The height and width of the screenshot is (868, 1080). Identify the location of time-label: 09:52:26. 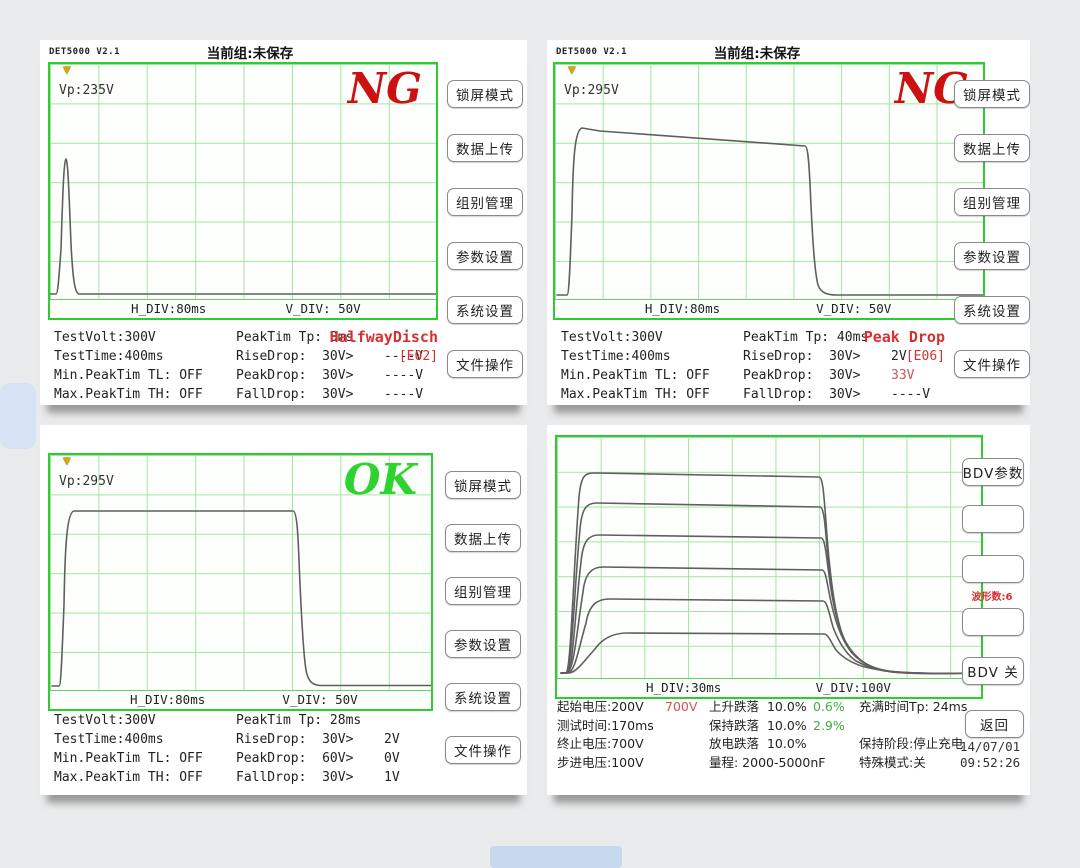
(990, 762).